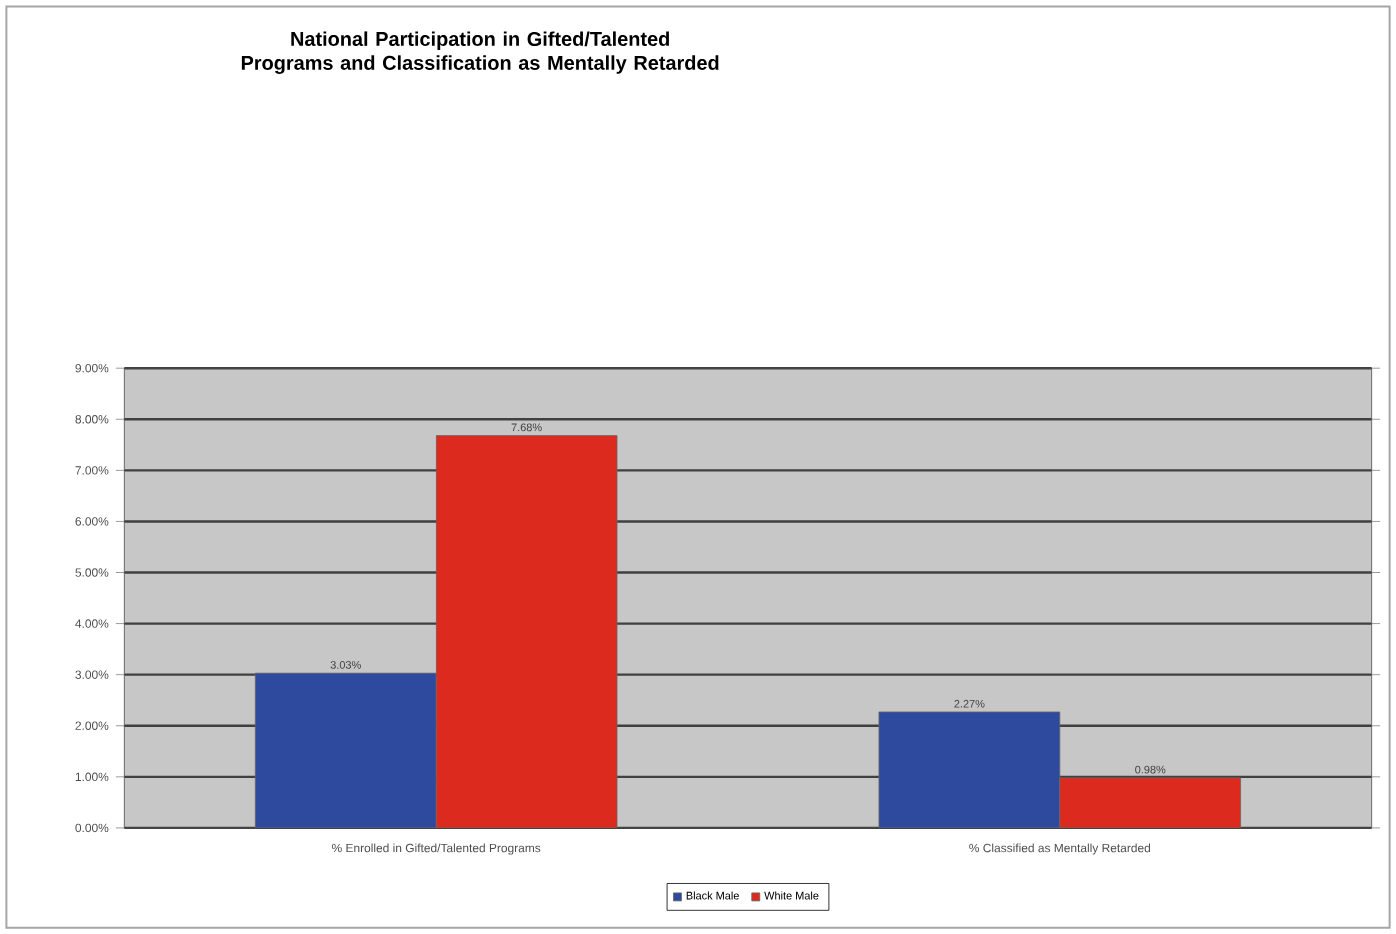 The image size is (1396, 934). I want to click on chart-title: National Participation in Gifted/Talented Programs and Classification as Mentally Retarded, so click(480, 52).